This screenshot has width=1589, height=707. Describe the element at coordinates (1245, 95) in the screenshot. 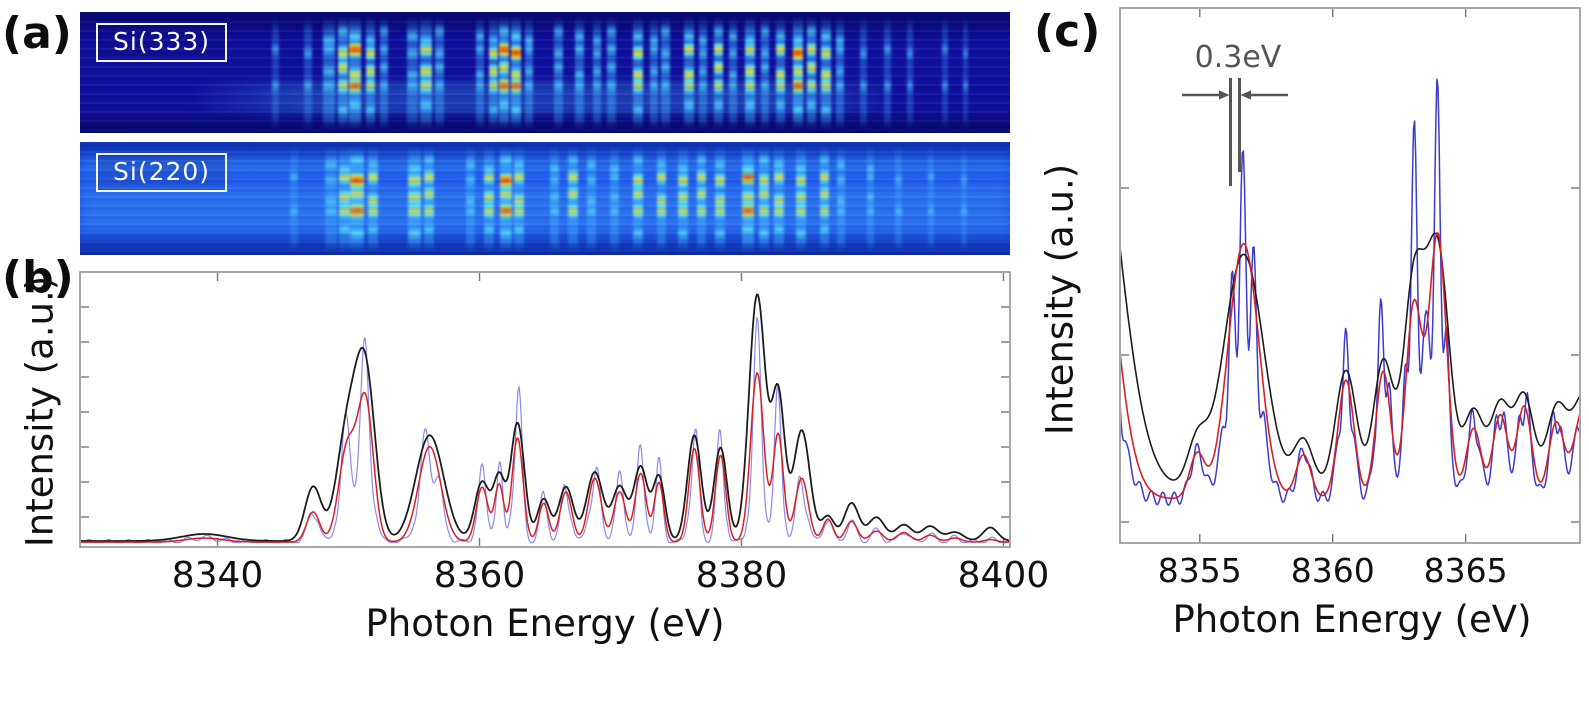

I see `arrowhead-left-icon` at that location.